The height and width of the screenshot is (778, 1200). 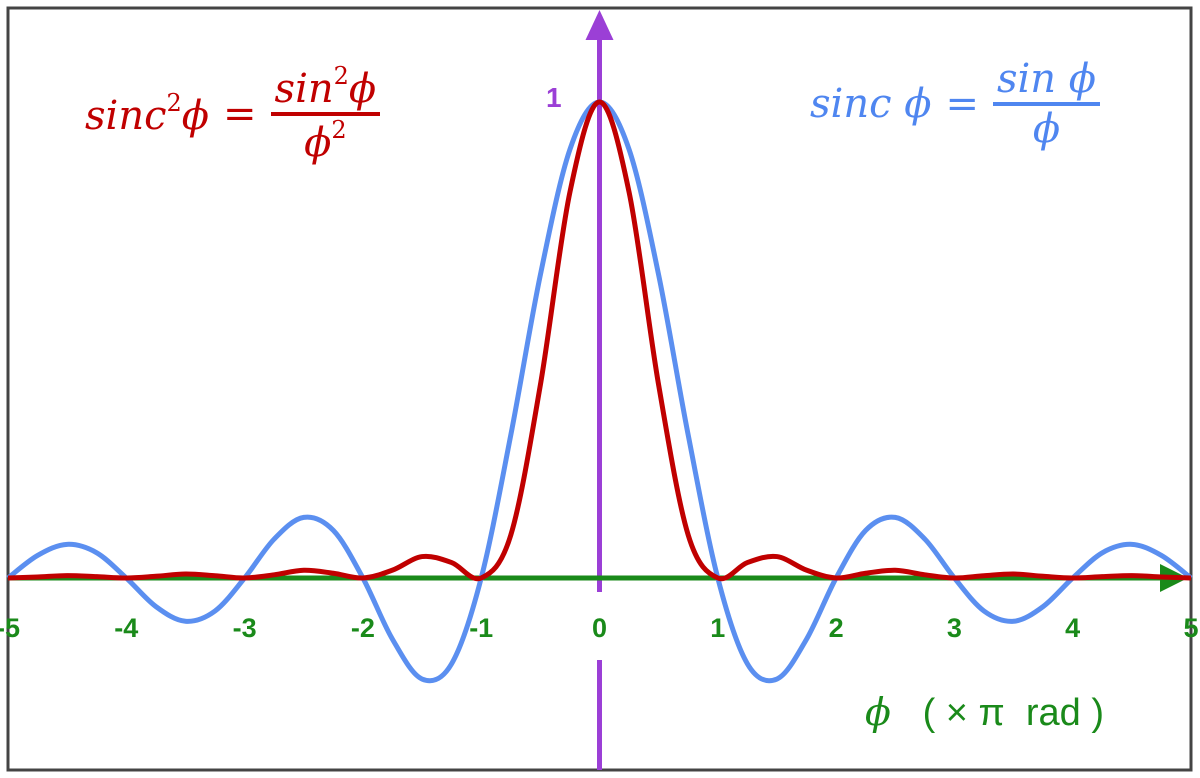 I want to click on x-tick-label: 5, so click(x=1190, y=628).